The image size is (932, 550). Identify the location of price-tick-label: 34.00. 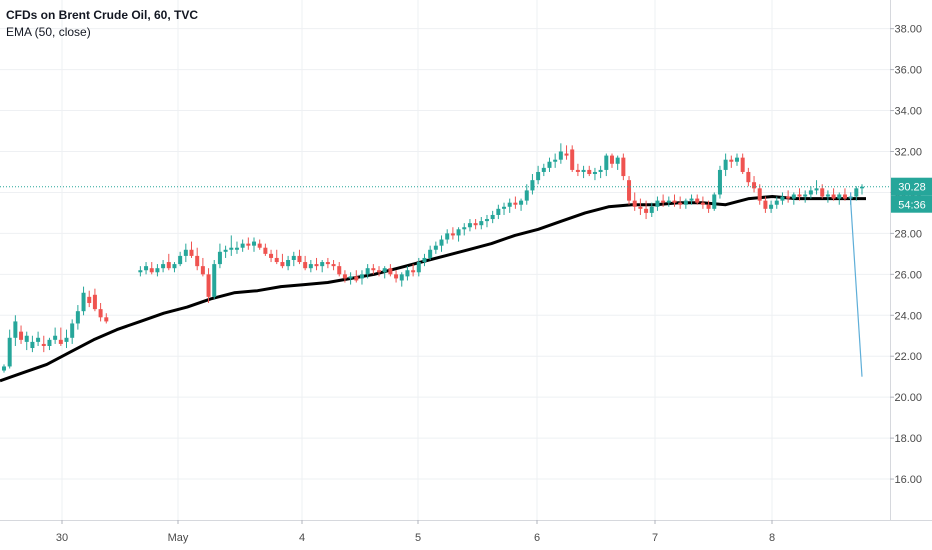
(908, 112).